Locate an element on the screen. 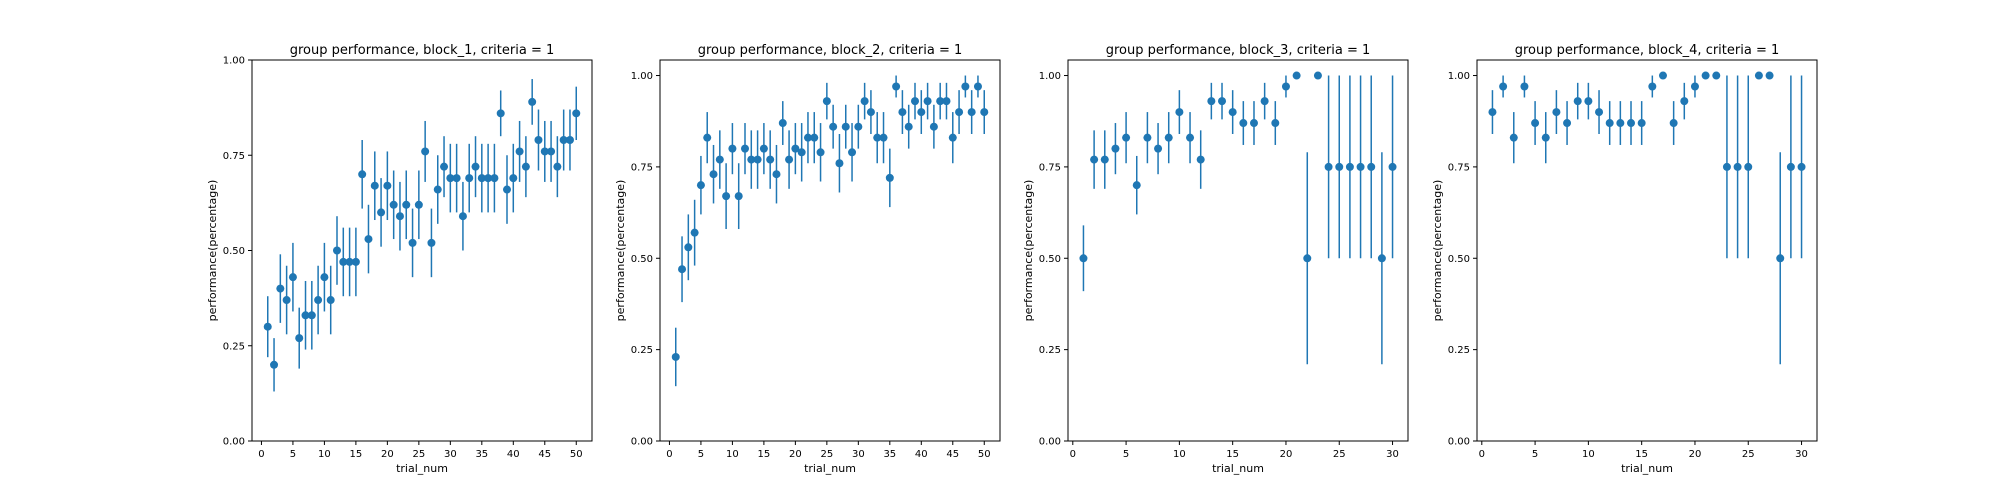 This screenshot has height=504, width=2016. chart-title: group performance, block_1, criteria = 1 is located at coordinates (422, 50).